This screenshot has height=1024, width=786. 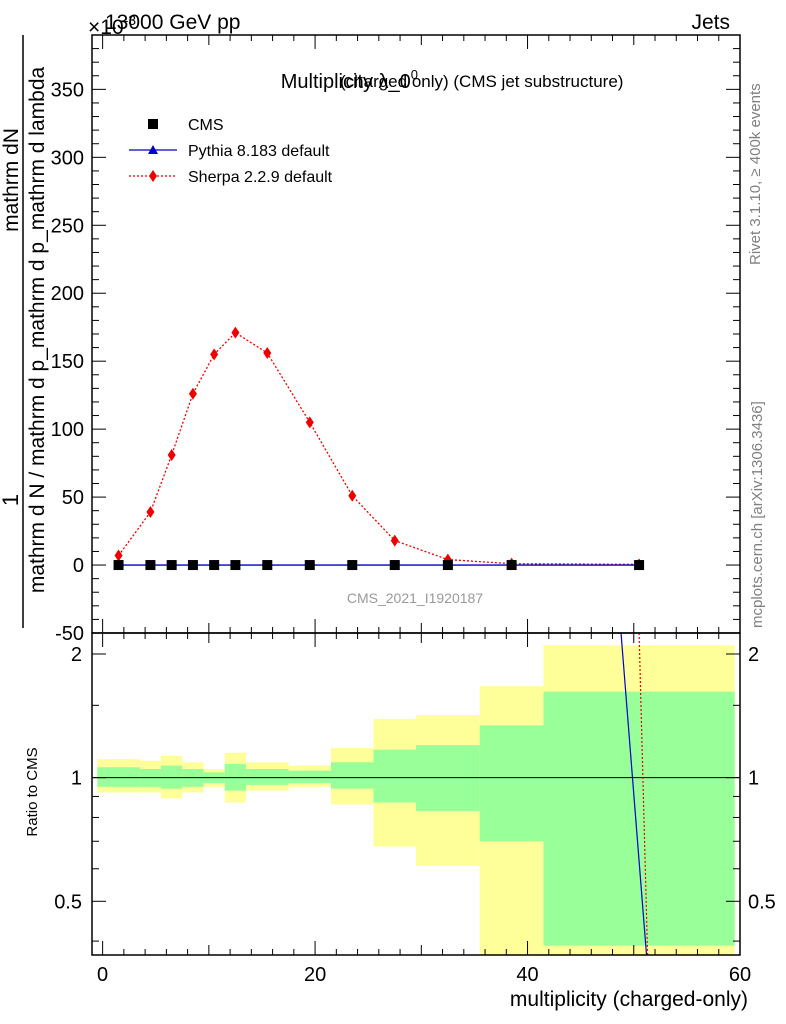 I want to click on ratio-y-tick-label-right: 0.5, so click(x=762, y=902).